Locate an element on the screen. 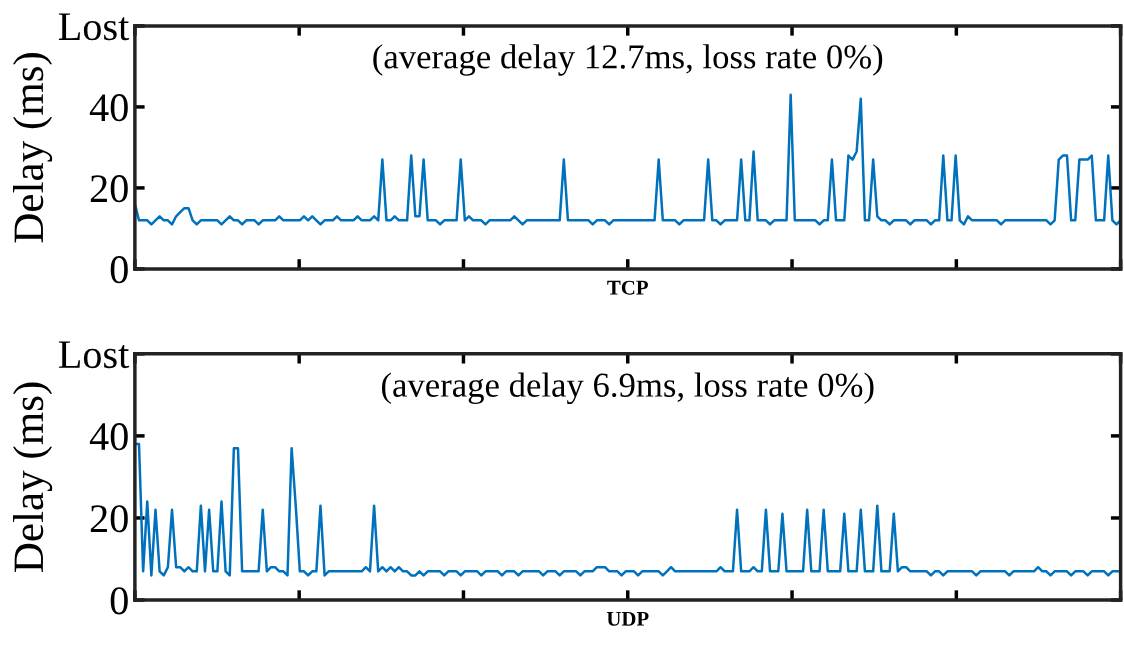 Image resolution: width=1124 pixels, height=648 pixels. annotation: (average delay 12.7ms, loss rate 0%) is located at coordinates (628, 60).